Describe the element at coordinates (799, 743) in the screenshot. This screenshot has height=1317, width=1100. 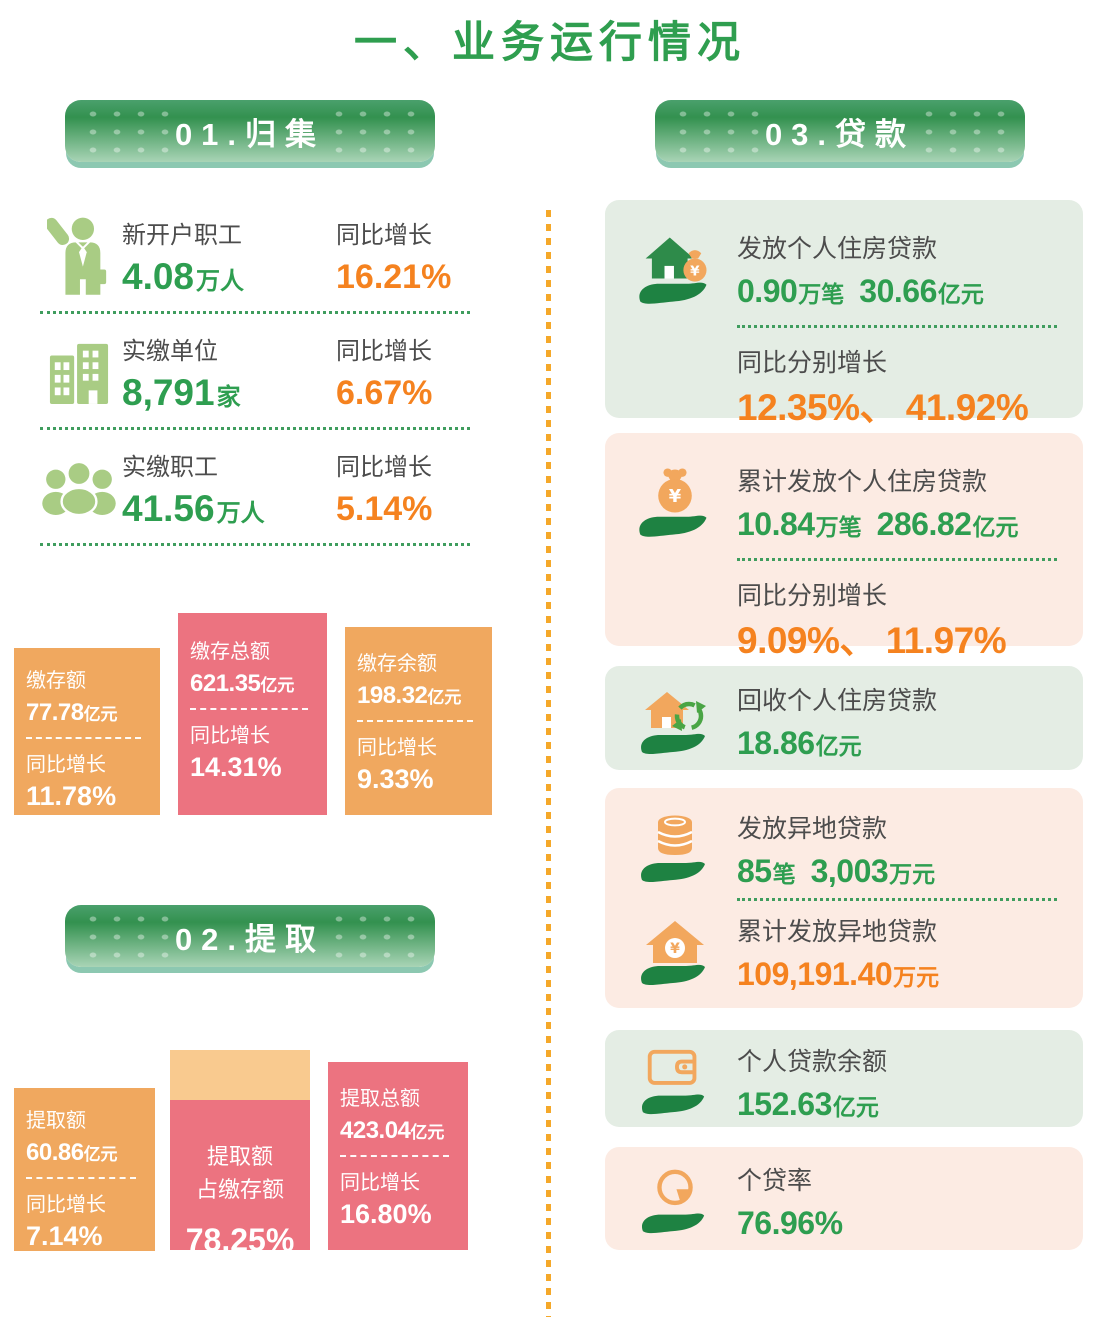
I see `card-value: 18.86亿元` at that location.